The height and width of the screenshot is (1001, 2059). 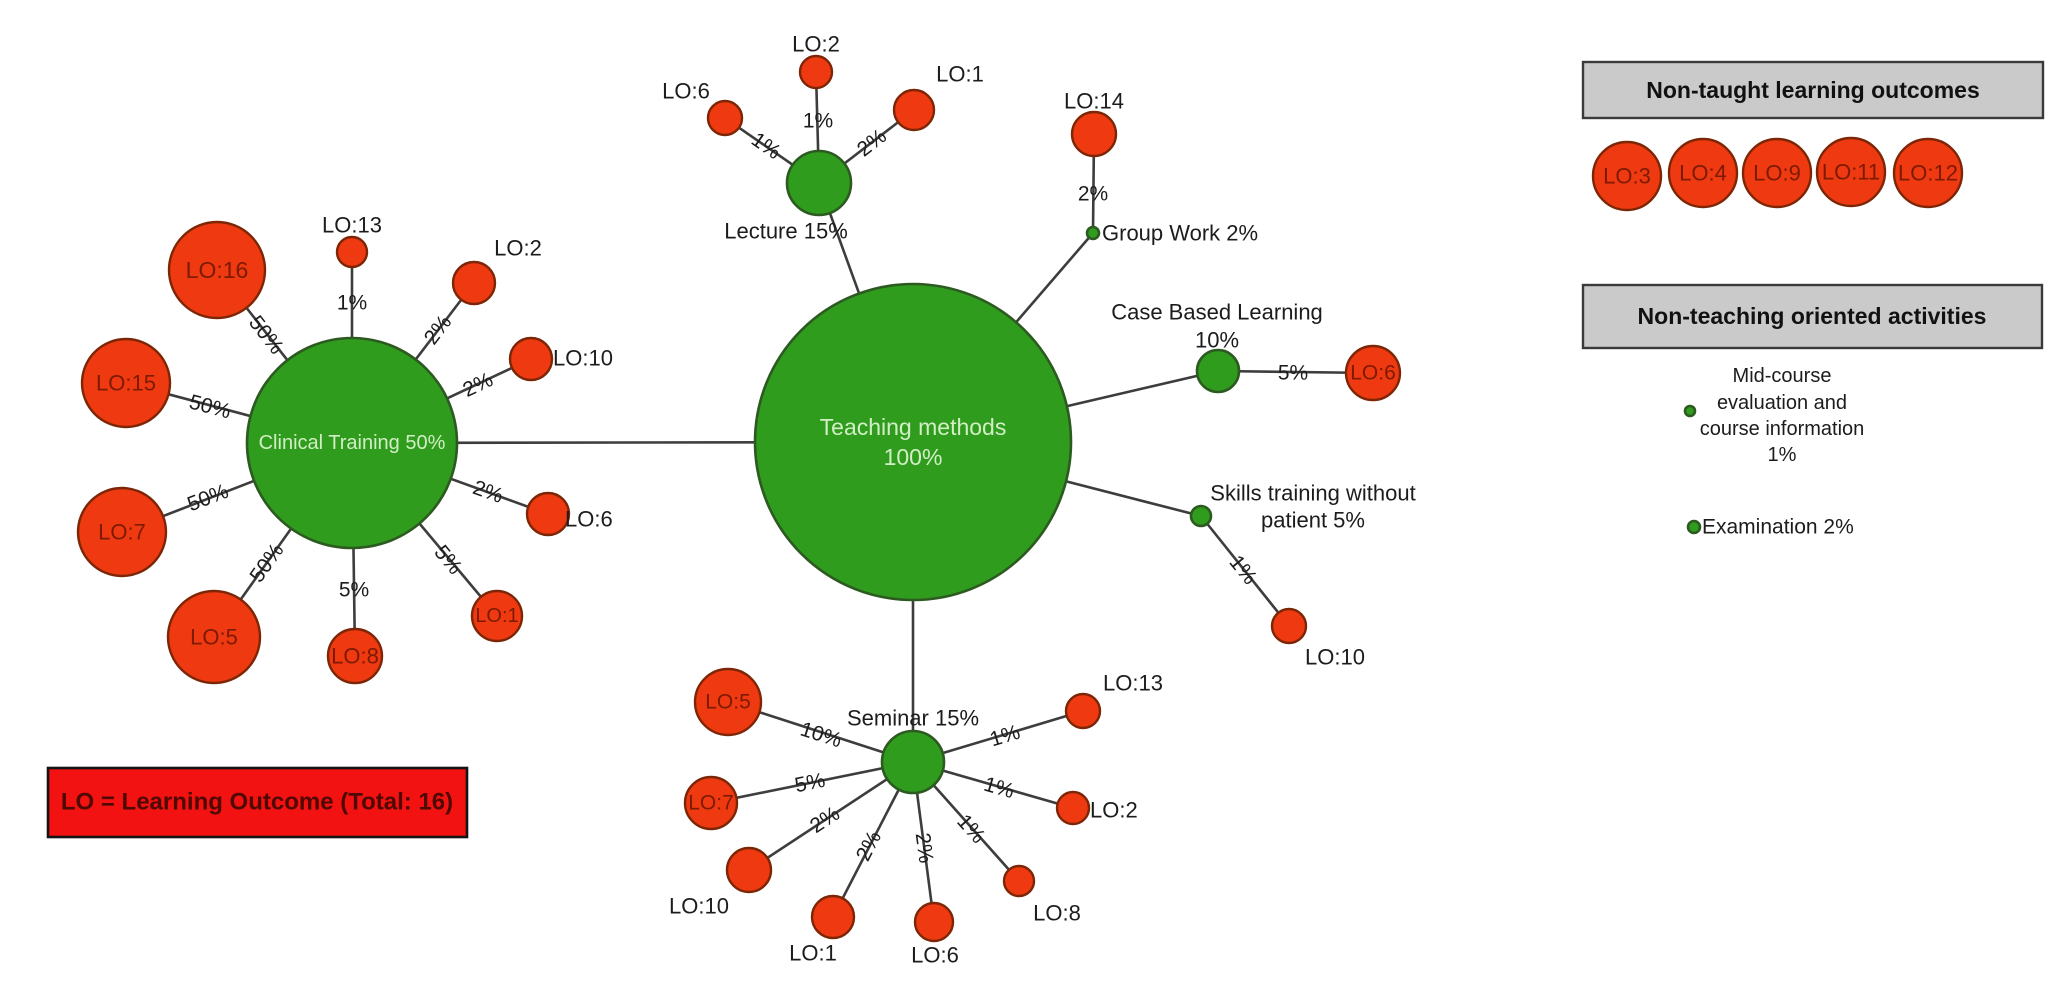 What do you see at coordinates (872, 143) in the screenshot?
I see `edge-label-lecture-l_lo1: 2%` at bounding box center [872, 143].